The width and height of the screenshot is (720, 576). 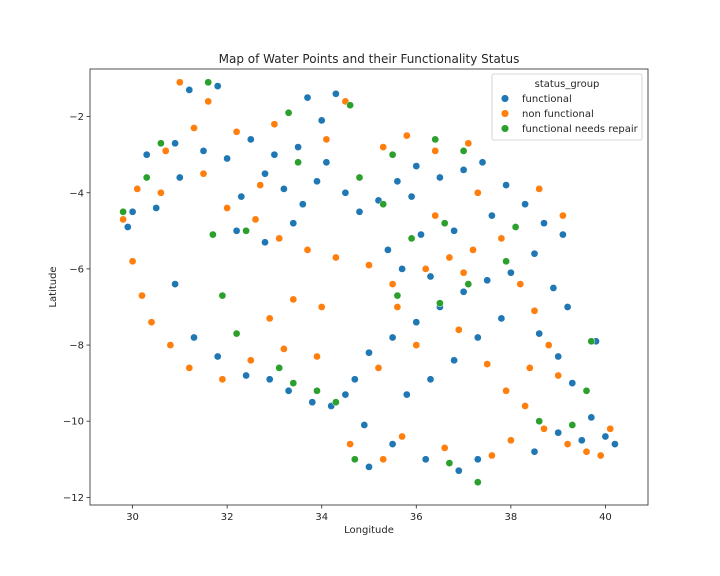 I want to click on y-tick-label: −10, so click(x=73, y=422).